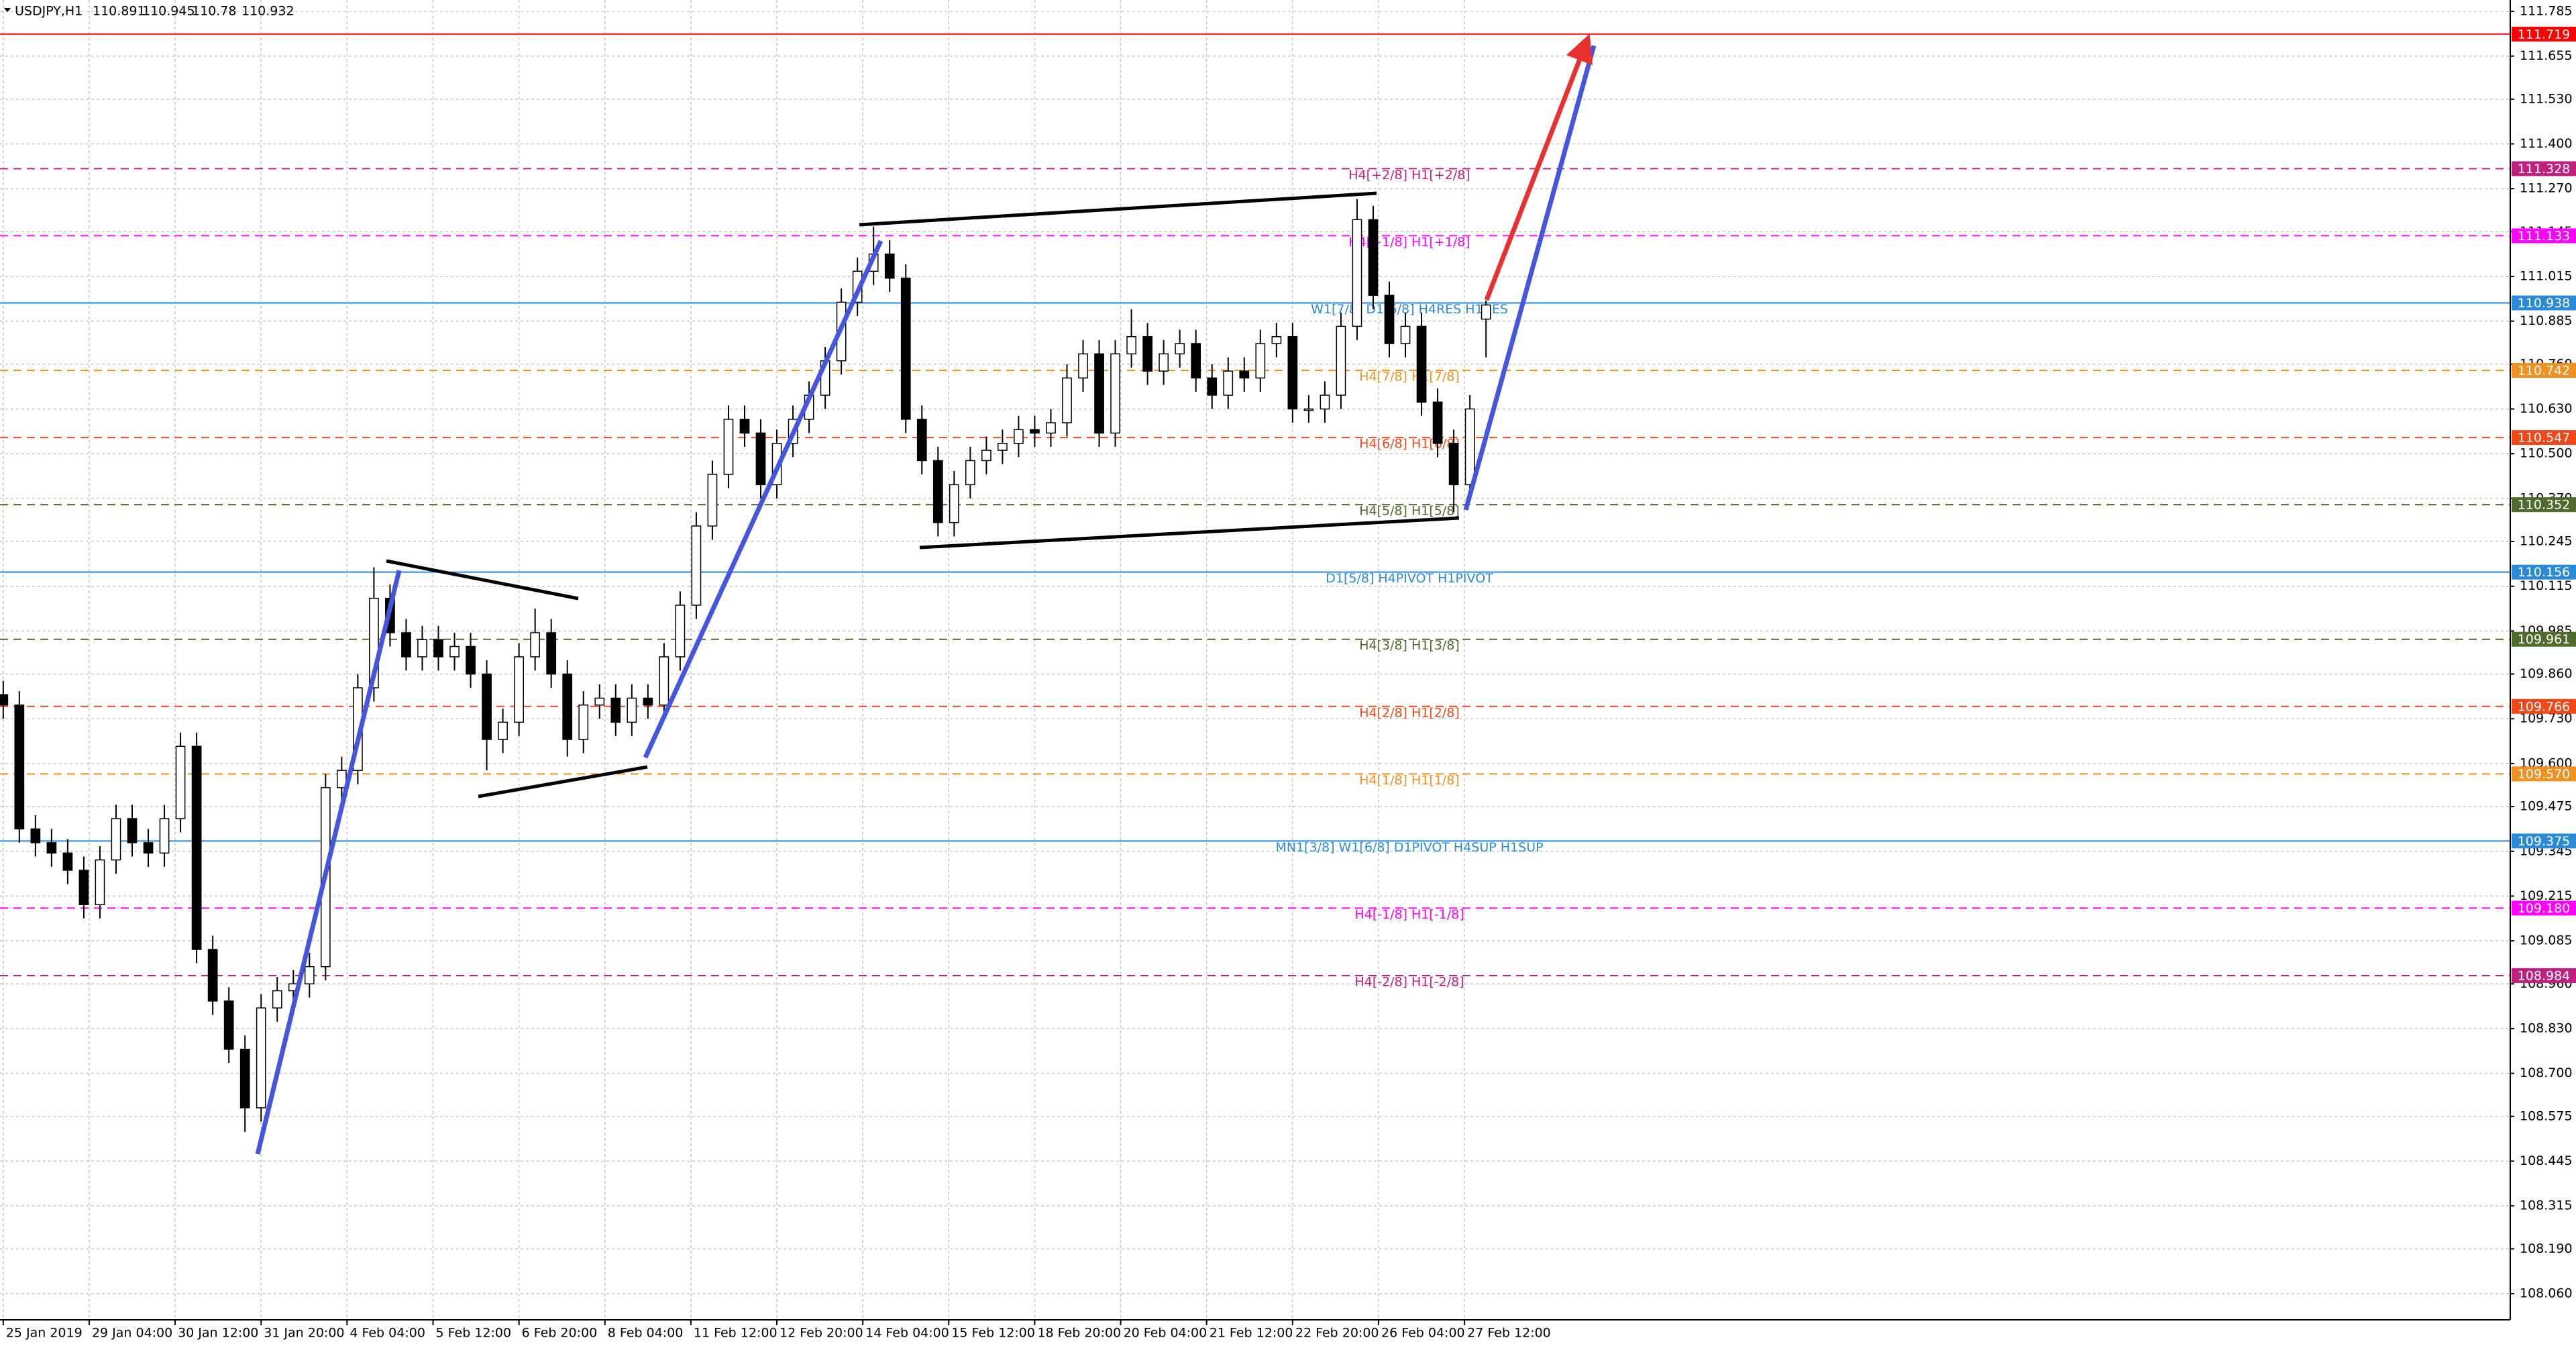 The height and width of the screenshot is (1346, 2576). Describe the element at coordinates (646, 1333) in the screenshot. I see `x-tick-label: 8 Feb 04:00` at that location.